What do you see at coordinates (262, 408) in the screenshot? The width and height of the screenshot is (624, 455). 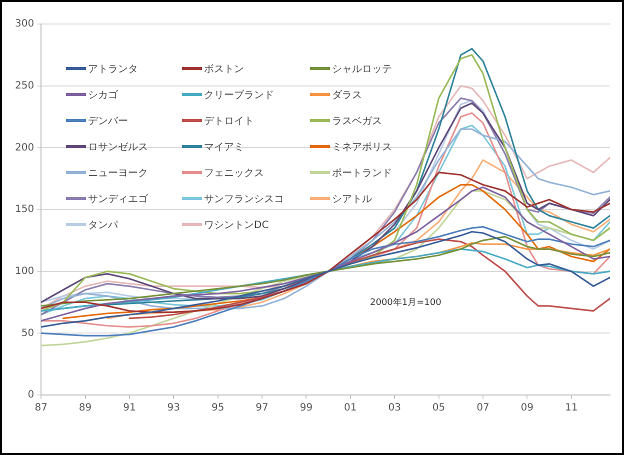 I see `x-tick-label: 97` at bounding box center [262, 408].